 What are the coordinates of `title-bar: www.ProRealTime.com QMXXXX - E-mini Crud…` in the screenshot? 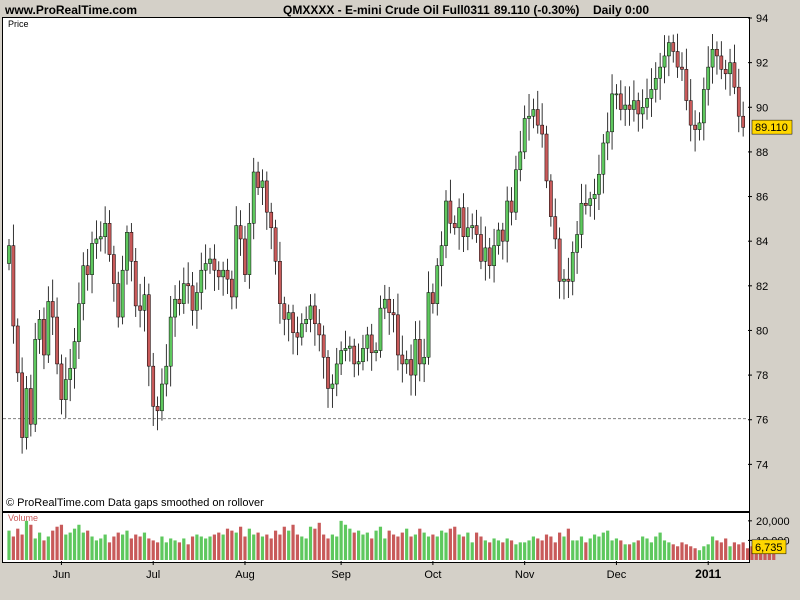 It's located at (400, 9).